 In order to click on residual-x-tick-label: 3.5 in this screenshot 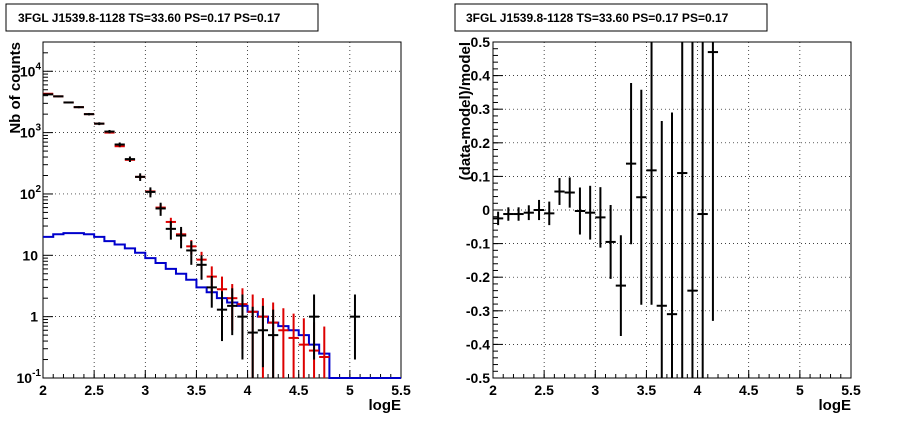, I will do `click(647, 390)`.